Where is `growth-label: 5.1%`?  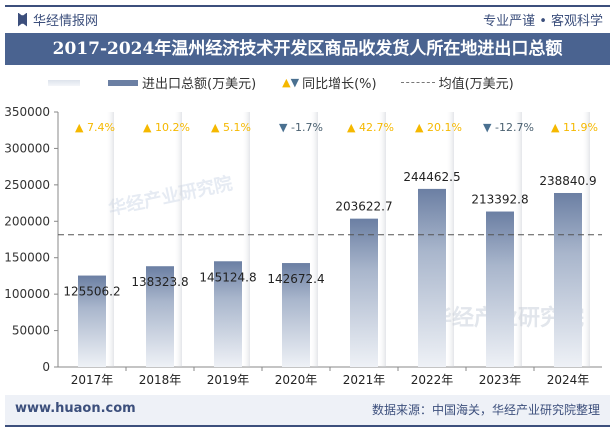 growth-label: 5.1% is located at coordinates (237, 127).